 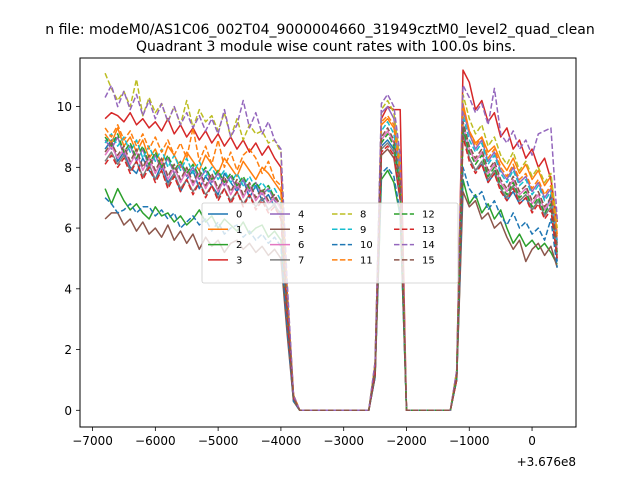 I want to click on legend-label-4: 4, so click(x=301, y=215).